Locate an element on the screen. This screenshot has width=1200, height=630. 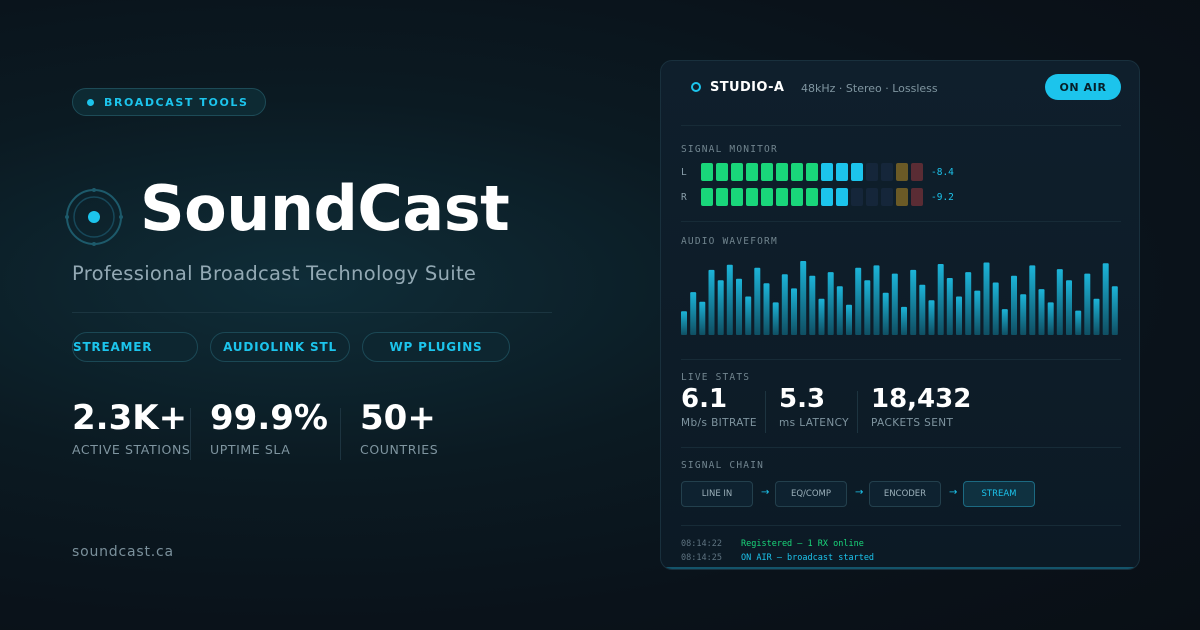
on-air-badge: ON AIR is located at coordinates (1083, 87).